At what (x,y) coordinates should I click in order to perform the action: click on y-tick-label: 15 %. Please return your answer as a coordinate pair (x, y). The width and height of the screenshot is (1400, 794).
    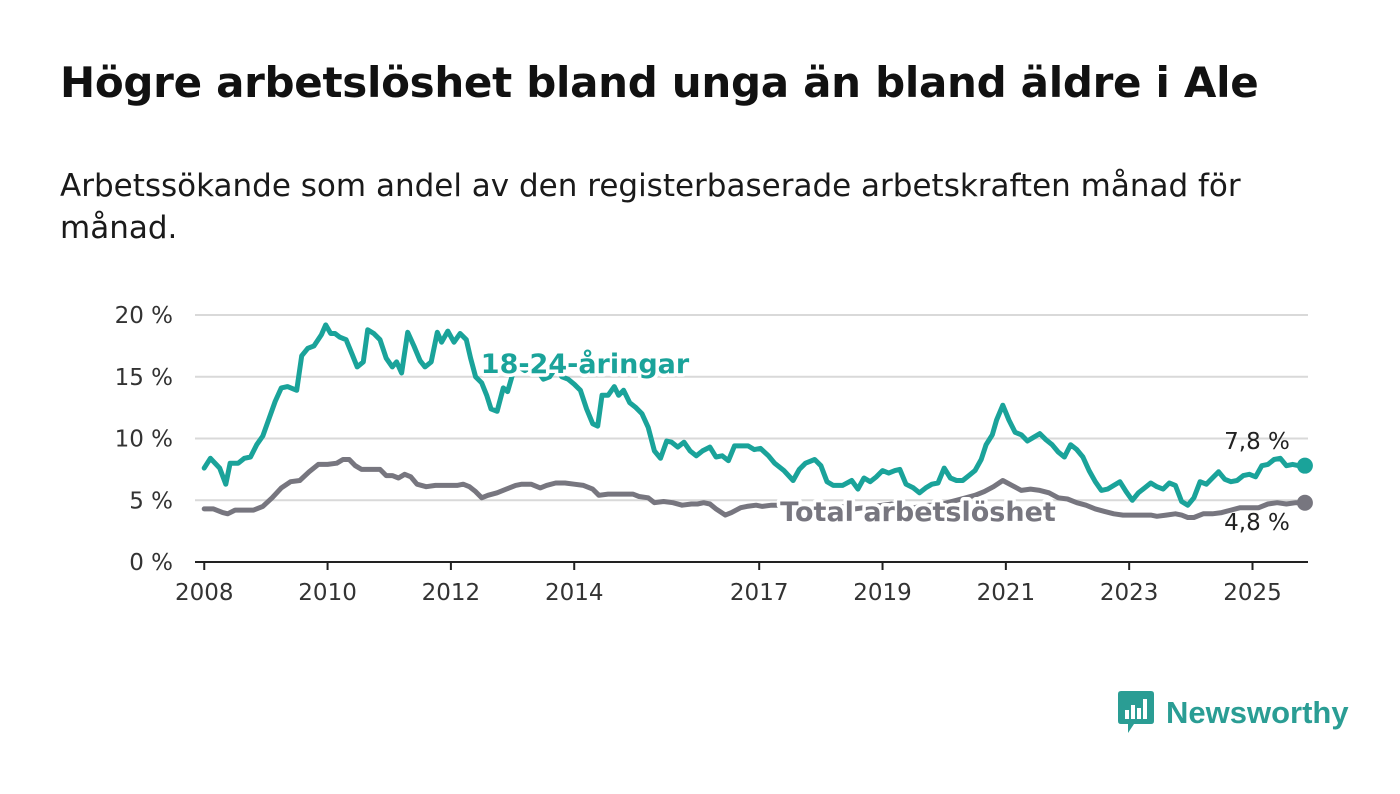
    Looking at the image, I should click on (144, 378).